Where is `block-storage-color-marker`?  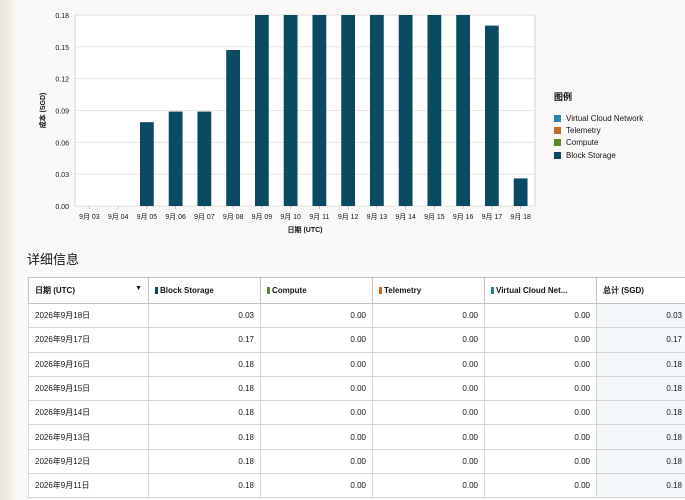
block-storage-color-marker is located at coordinates (156, 290).